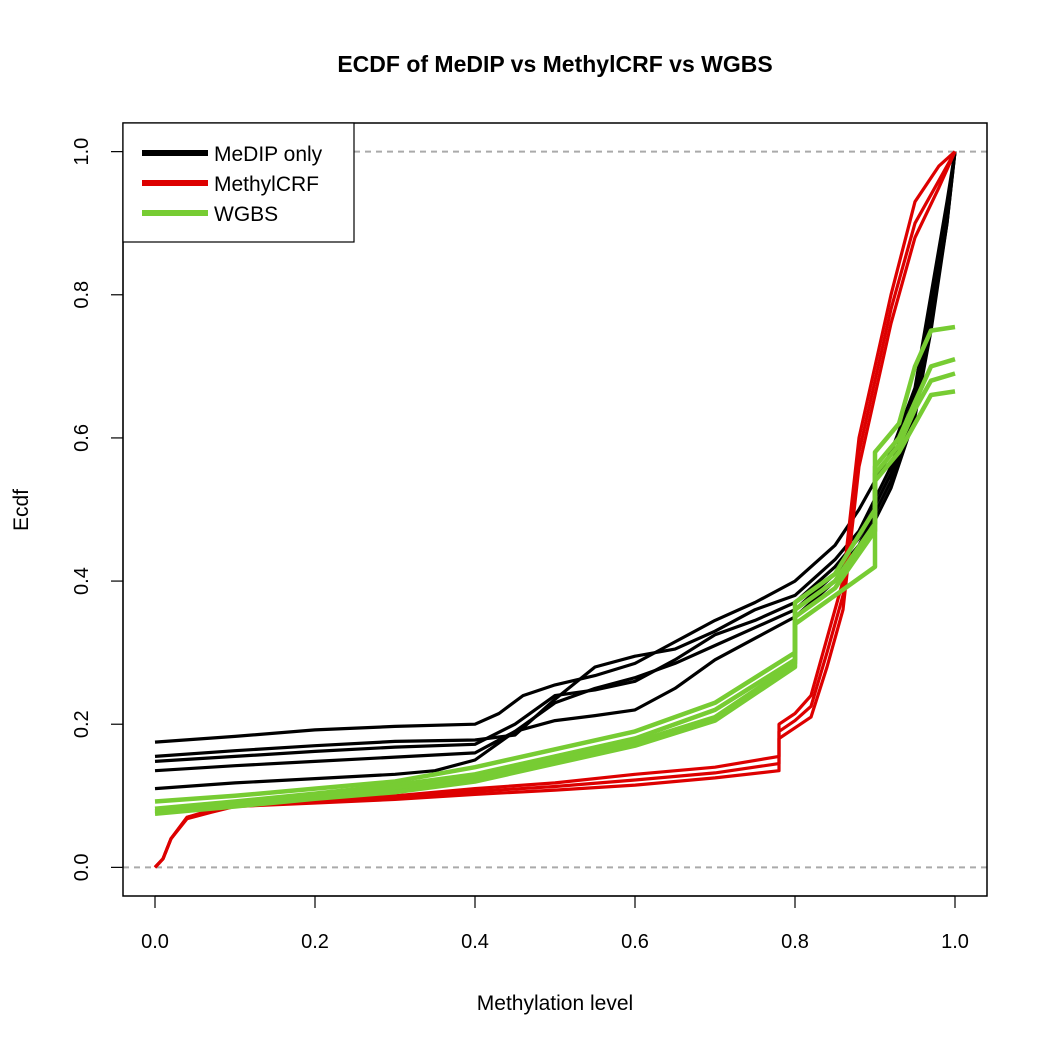 The width and height of the screenshot is (1050, 1050). I want to click on x-tick-label-2: 0.4, so click(475, 942).